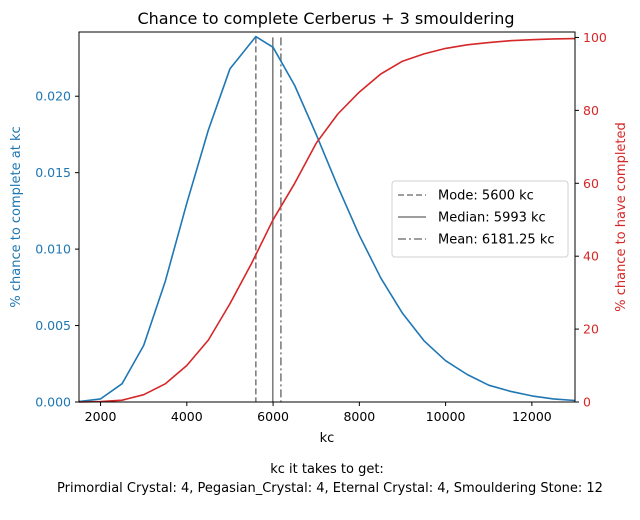 Image resolution: width=640 pixels, height=520 pixels. What do you see at coordinates (621, 217) in the screenshot?
I see `right-y-axis-label: % chance to have completed` at bounding box center [621, 217].